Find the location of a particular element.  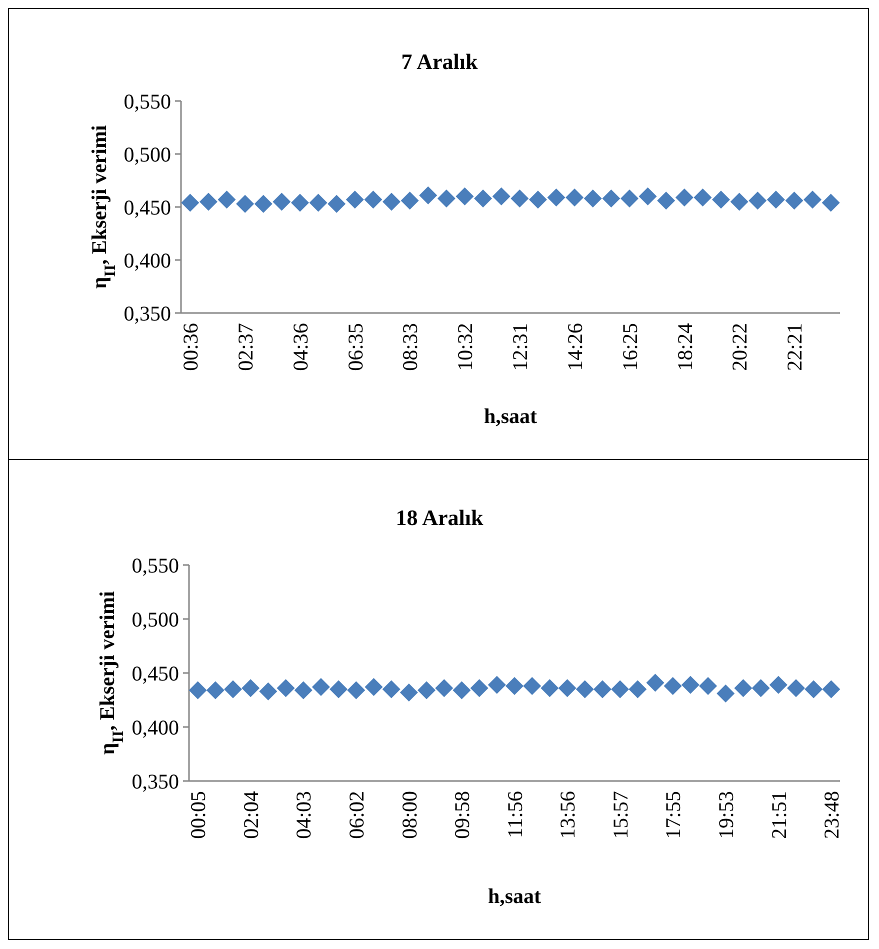

x-tick-label: 16:25 is located at coordinates (630, 347).